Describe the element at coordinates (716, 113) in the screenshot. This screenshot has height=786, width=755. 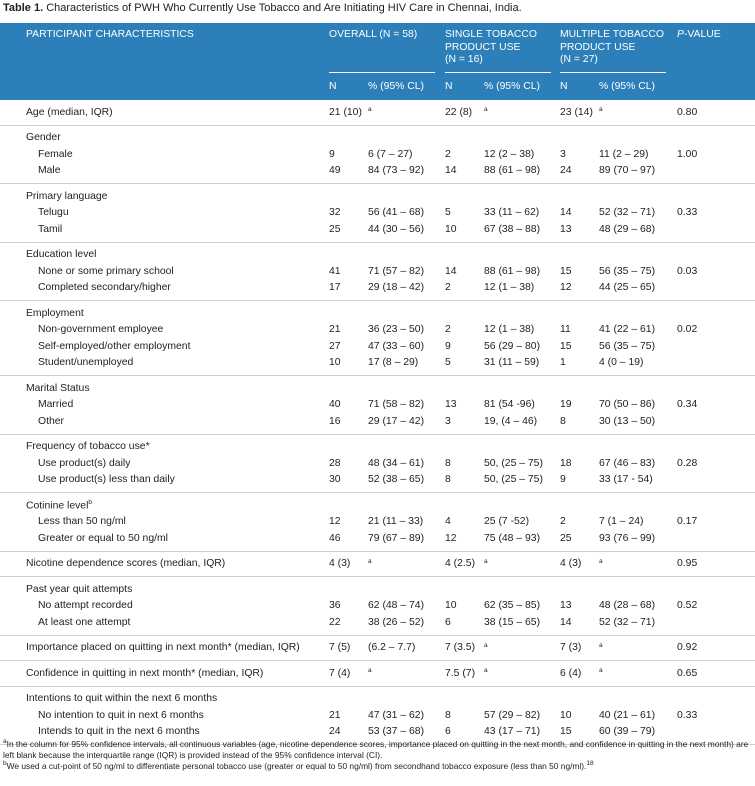
I see `table-cell: 0.80` at that location.